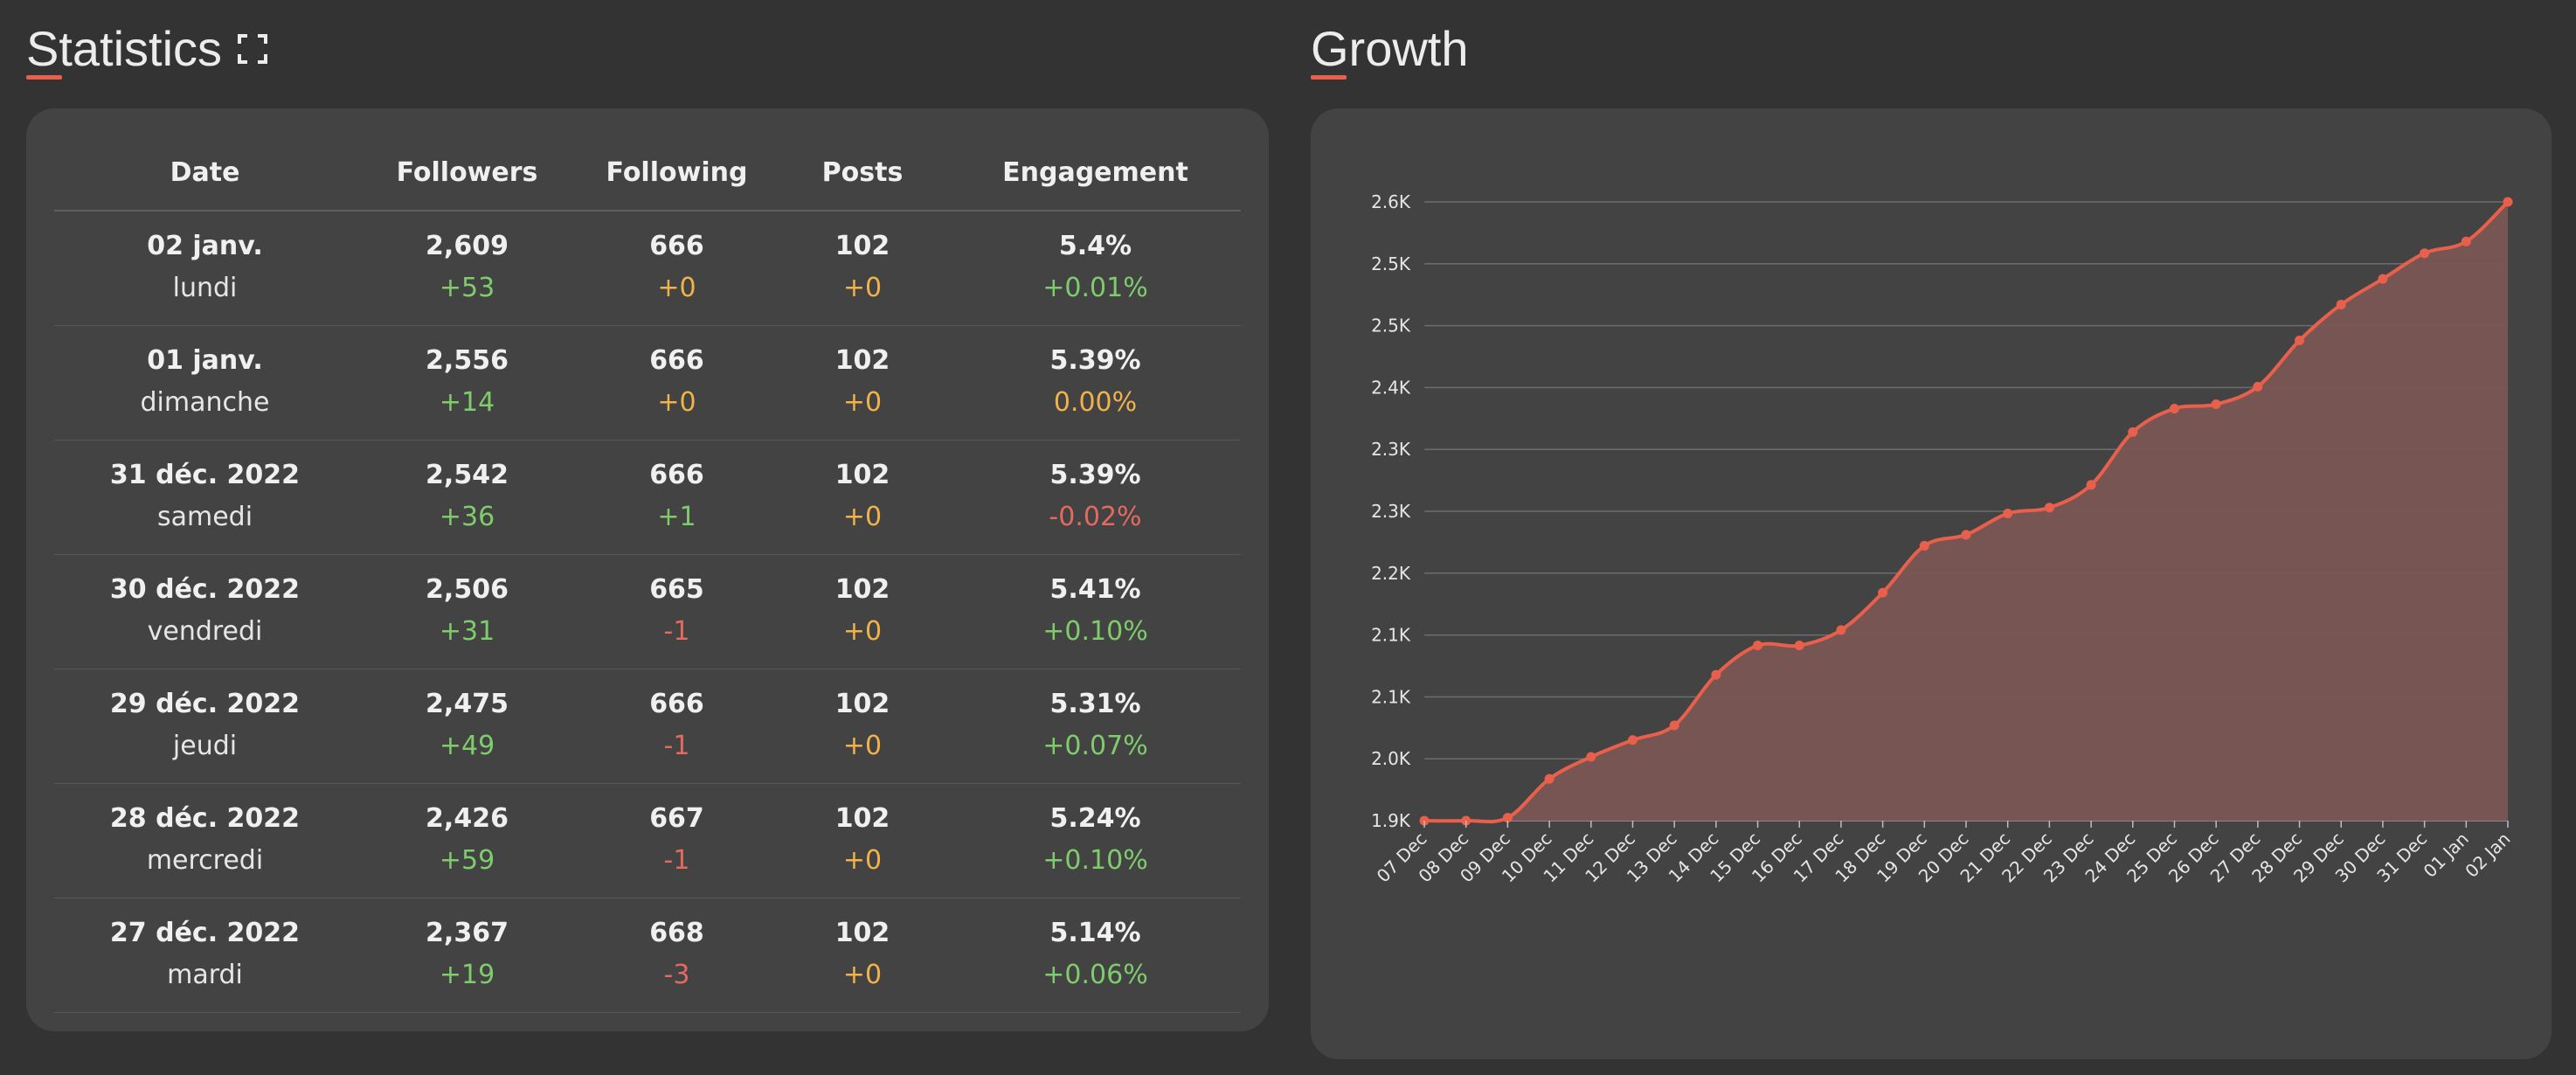 The image size is (2576, 1075). Describe the element at coordinates (467, 704) in the screenshot. I see `followers-value: 2,475` at that location.